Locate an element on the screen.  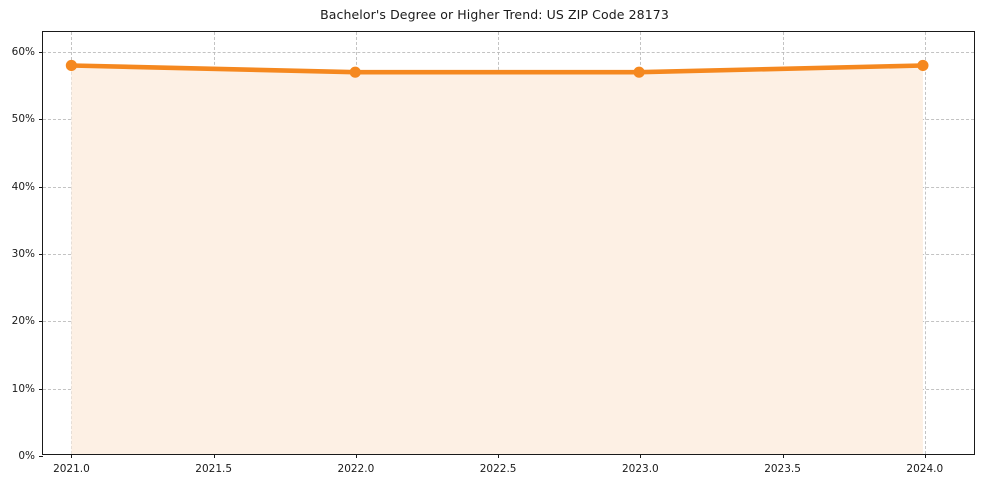
y-tick-label: 30% is located at coordinates (23, 254).